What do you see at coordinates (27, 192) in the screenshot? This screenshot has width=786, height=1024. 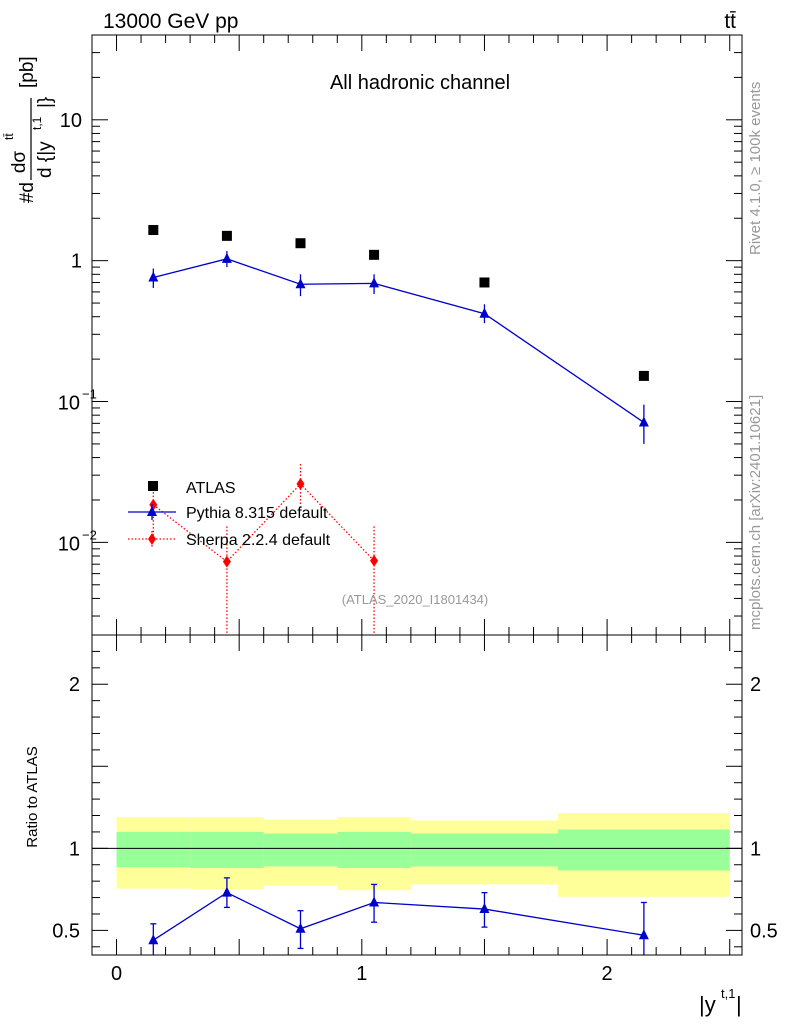 I see `main-ylabel-prefix: #d` at bounding box center [27, 192].